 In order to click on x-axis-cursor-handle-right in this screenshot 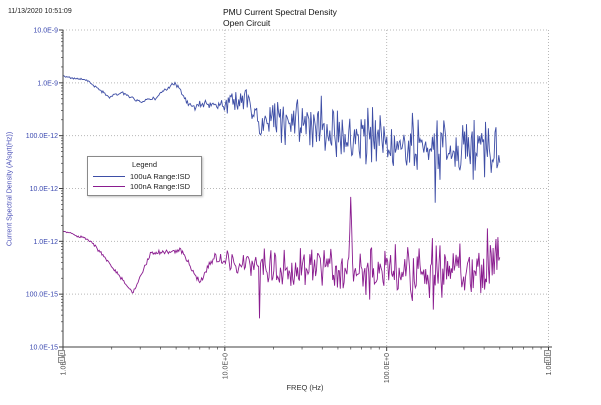, I will do `click(548, 357)`.